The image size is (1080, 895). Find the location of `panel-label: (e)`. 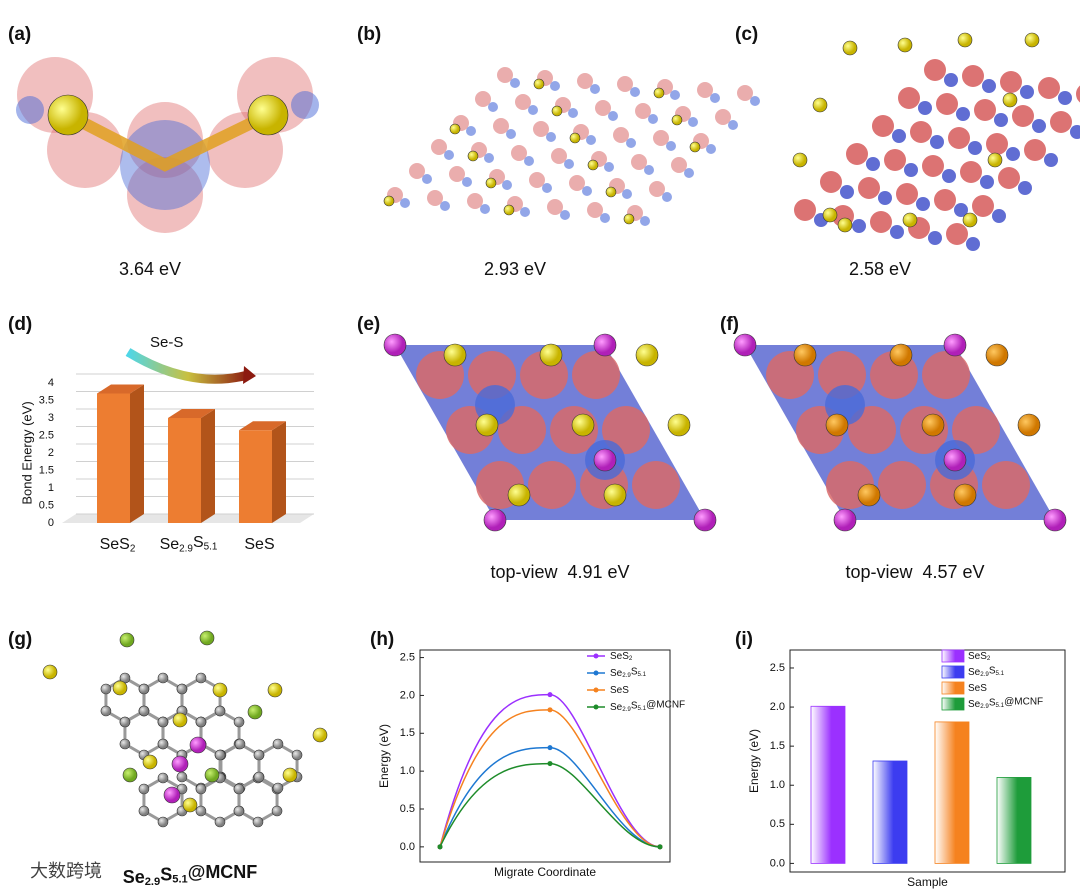

panel-label: (e) is located at coordinates (368, 324).